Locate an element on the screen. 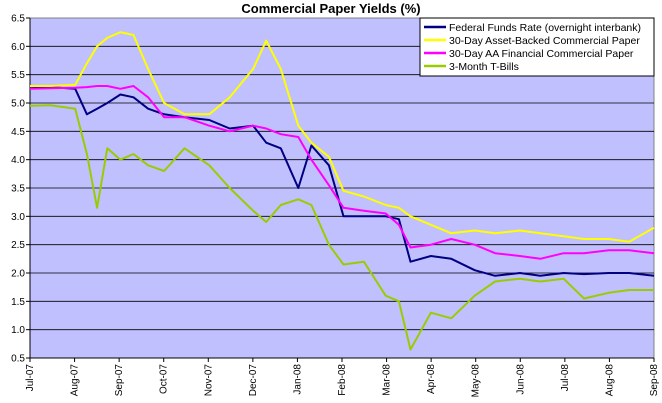  y-tick-label: 6.5 is located at coordinates (18, 19).